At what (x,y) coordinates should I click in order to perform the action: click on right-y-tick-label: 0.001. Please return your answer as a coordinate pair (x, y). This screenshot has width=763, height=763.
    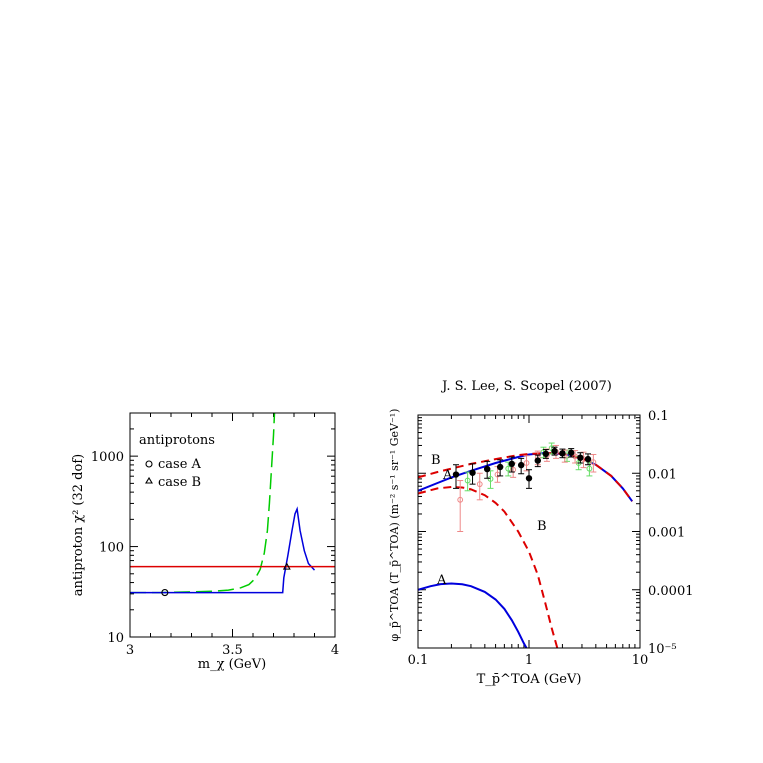
    Looking at the image, I should click on (666, 533).